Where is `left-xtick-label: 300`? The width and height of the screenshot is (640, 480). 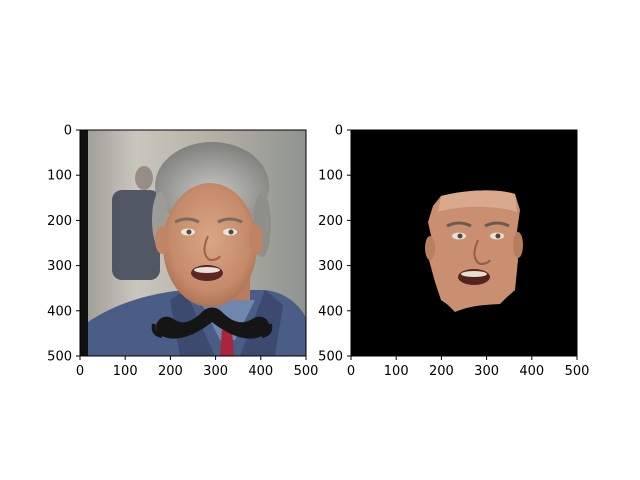 left-xtick-label: 300 is located at coordinates (215, 371).